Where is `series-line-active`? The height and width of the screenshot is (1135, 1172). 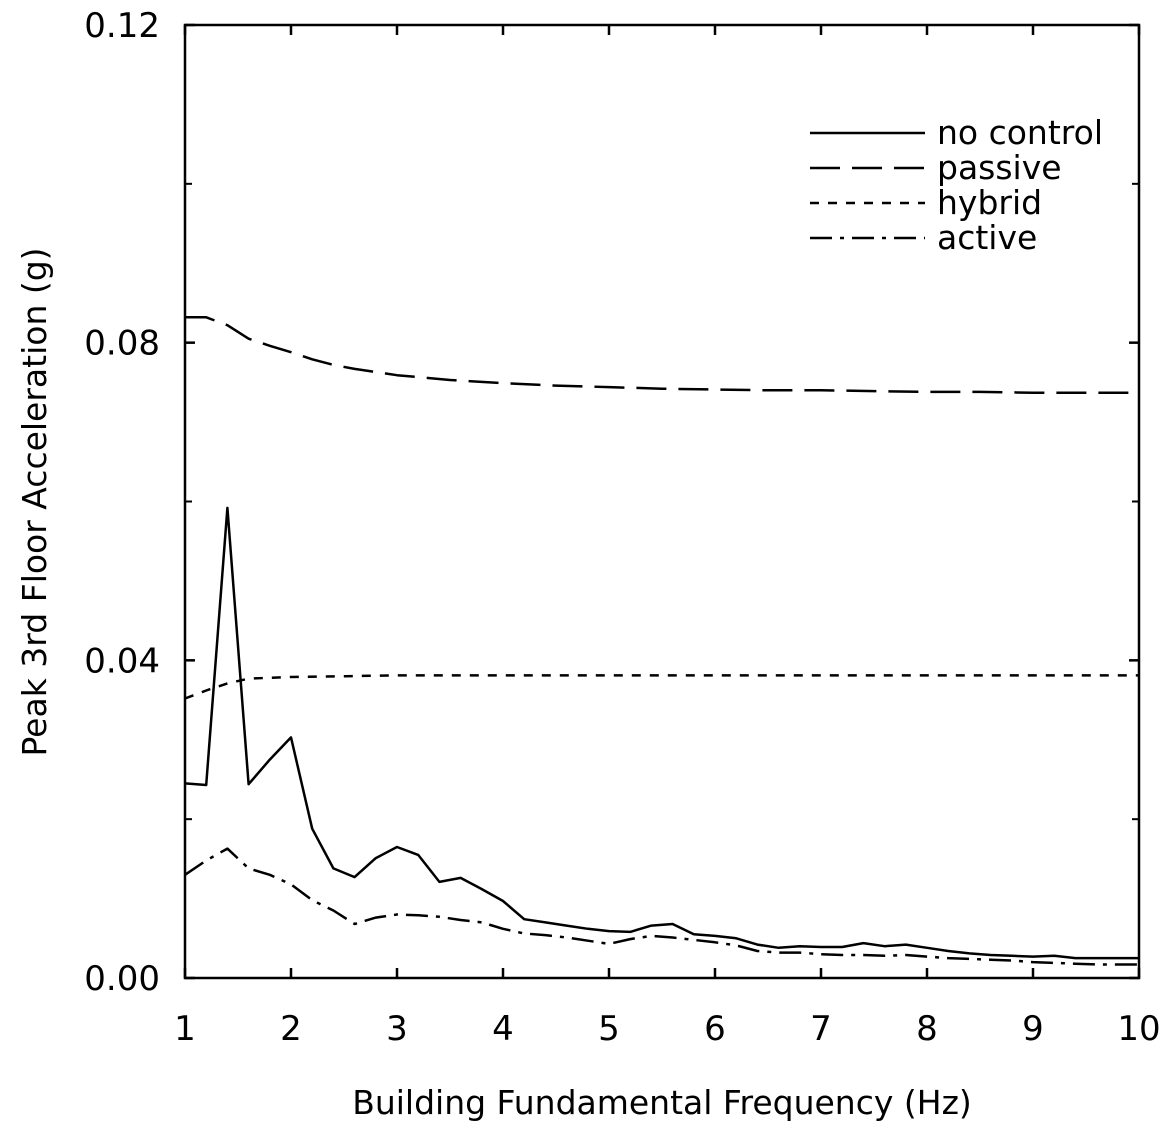
series-line-active is located at coordinates (661, 906).